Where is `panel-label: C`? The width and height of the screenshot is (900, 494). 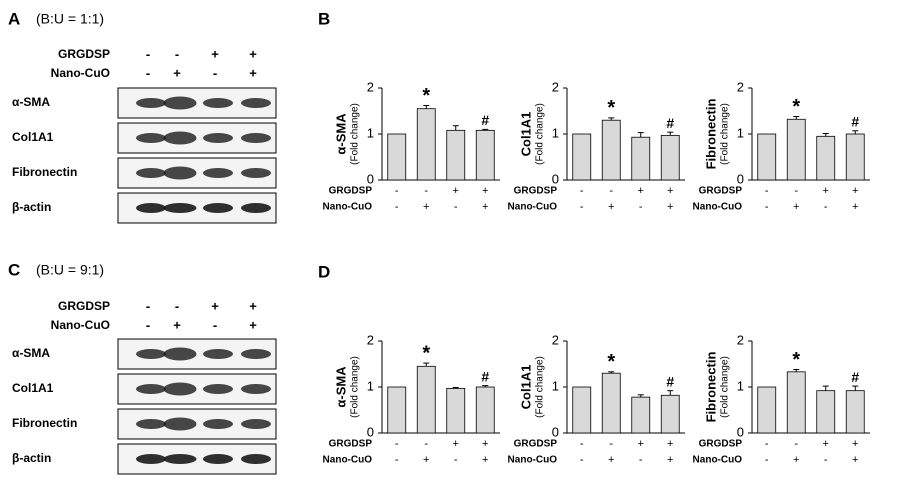
panel-label: C is located at coordinates (14, 269).